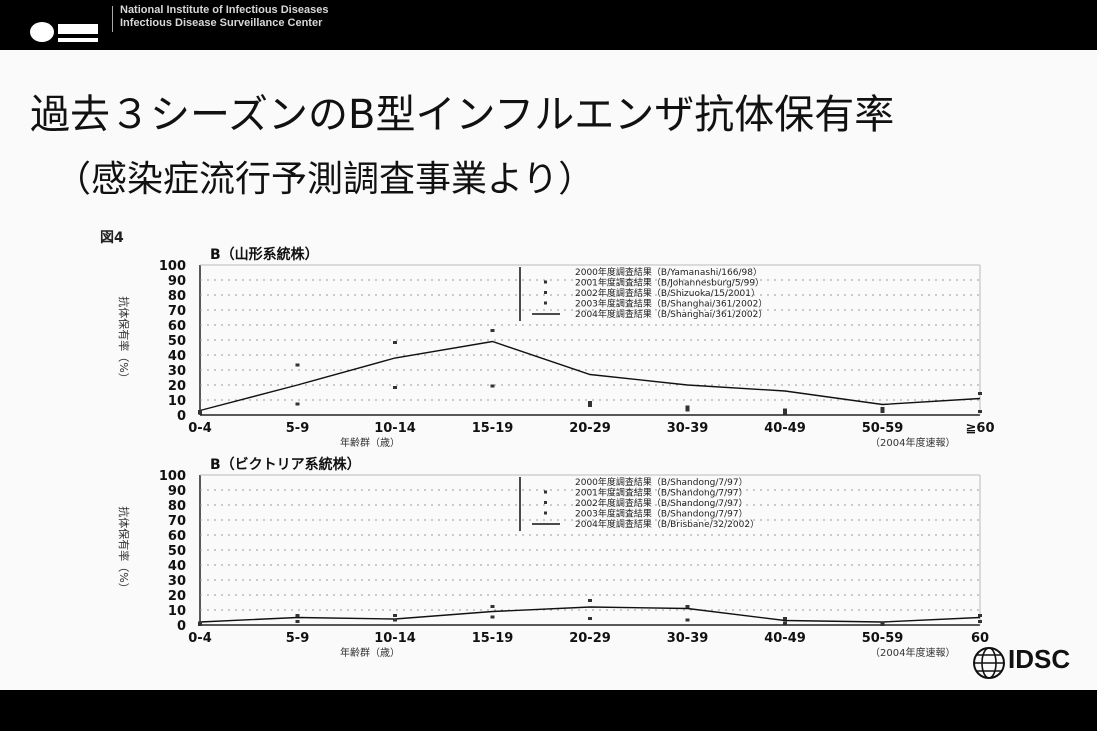  What do you see at coordinates (325, 179) in the screenshot?
I see `slide-subtitle: （感染症流行予測調査事業より）` at bounding box center [325, 179].